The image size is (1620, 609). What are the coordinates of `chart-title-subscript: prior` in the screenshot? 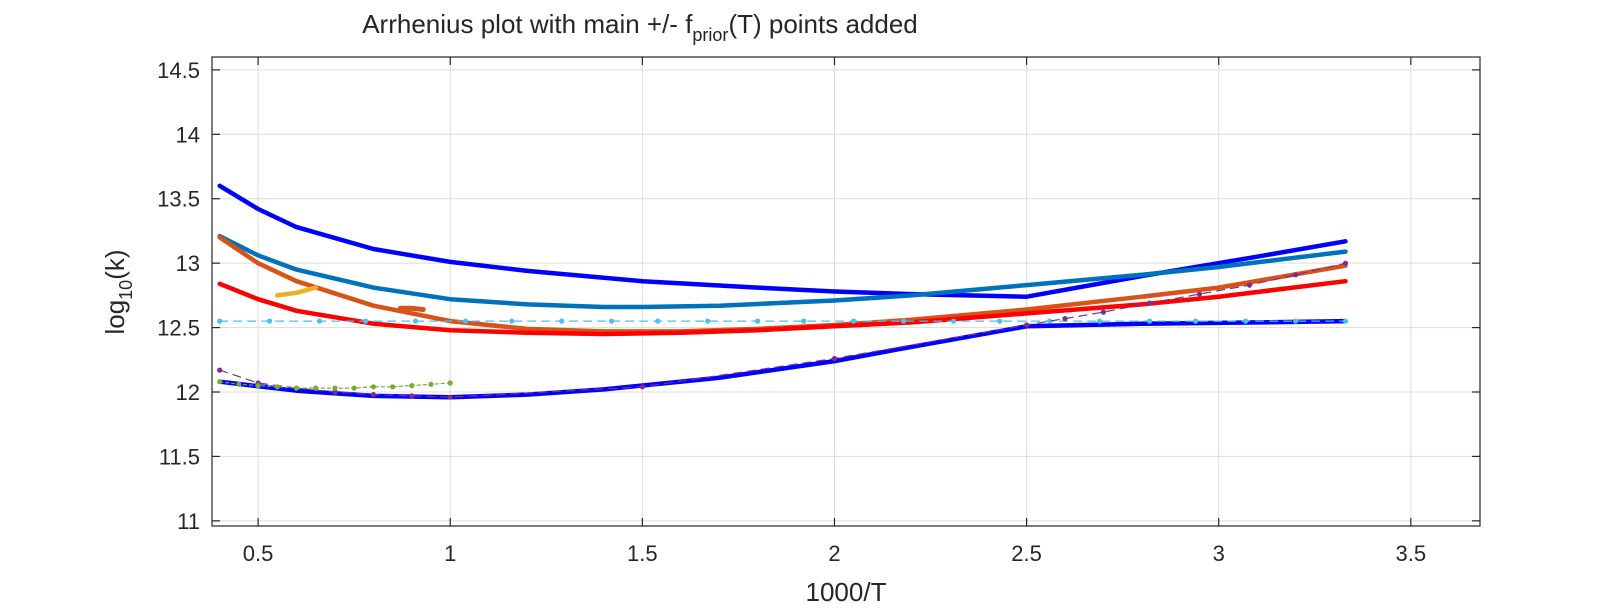 It's located at (710, 35).